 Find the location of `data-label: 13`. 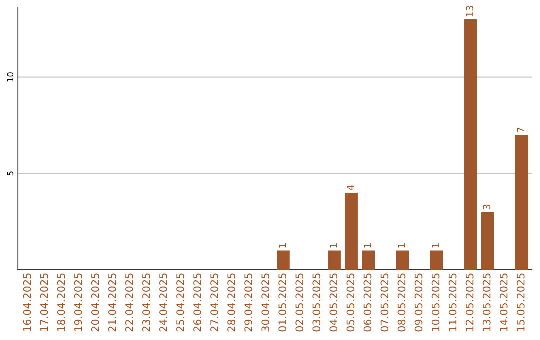

data-label: 13 is located at coordinates (470, 11).